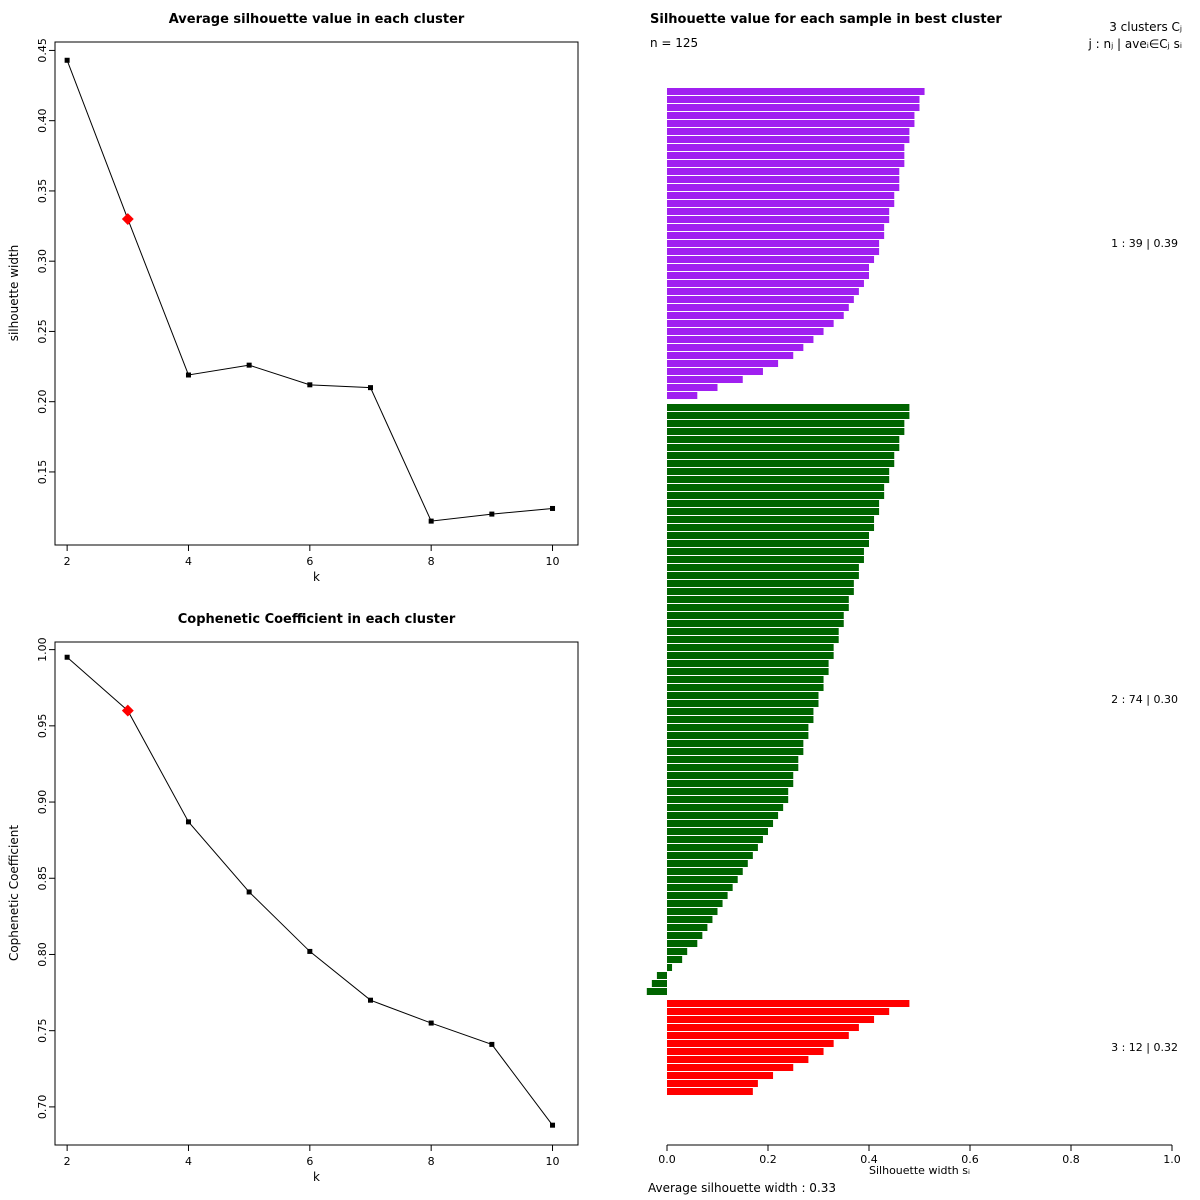 Image resolution: width=1200 pixels, height=1200 pixels. What do you see at coordinates (42, 50) in the screenshot?
I see `y-tick-label: 0.45` at bounding box center [42, 50].